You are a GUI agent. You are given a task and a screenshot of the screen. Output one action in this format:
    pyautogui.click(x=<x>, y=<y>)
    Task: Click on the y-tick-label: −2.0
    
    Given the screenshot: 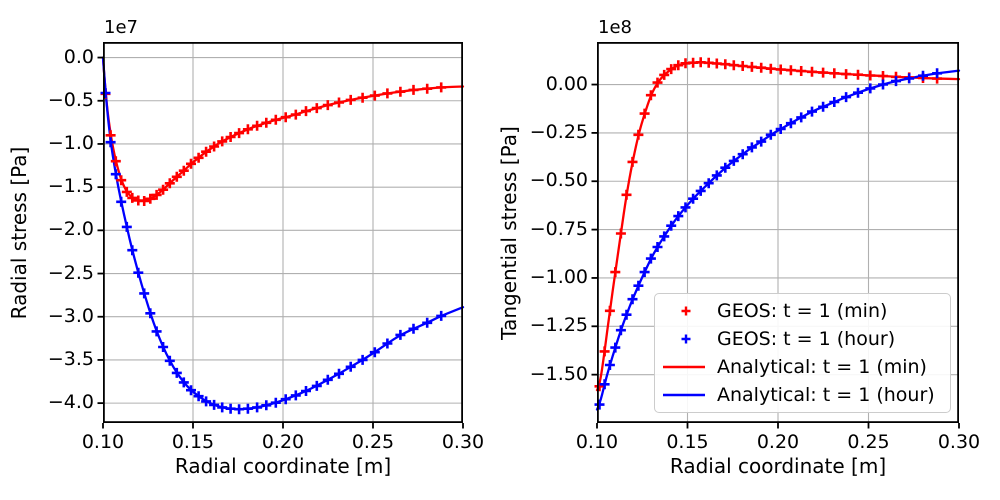 What is the action you would take?
    pyautogui.click(x=70, y=229)
    